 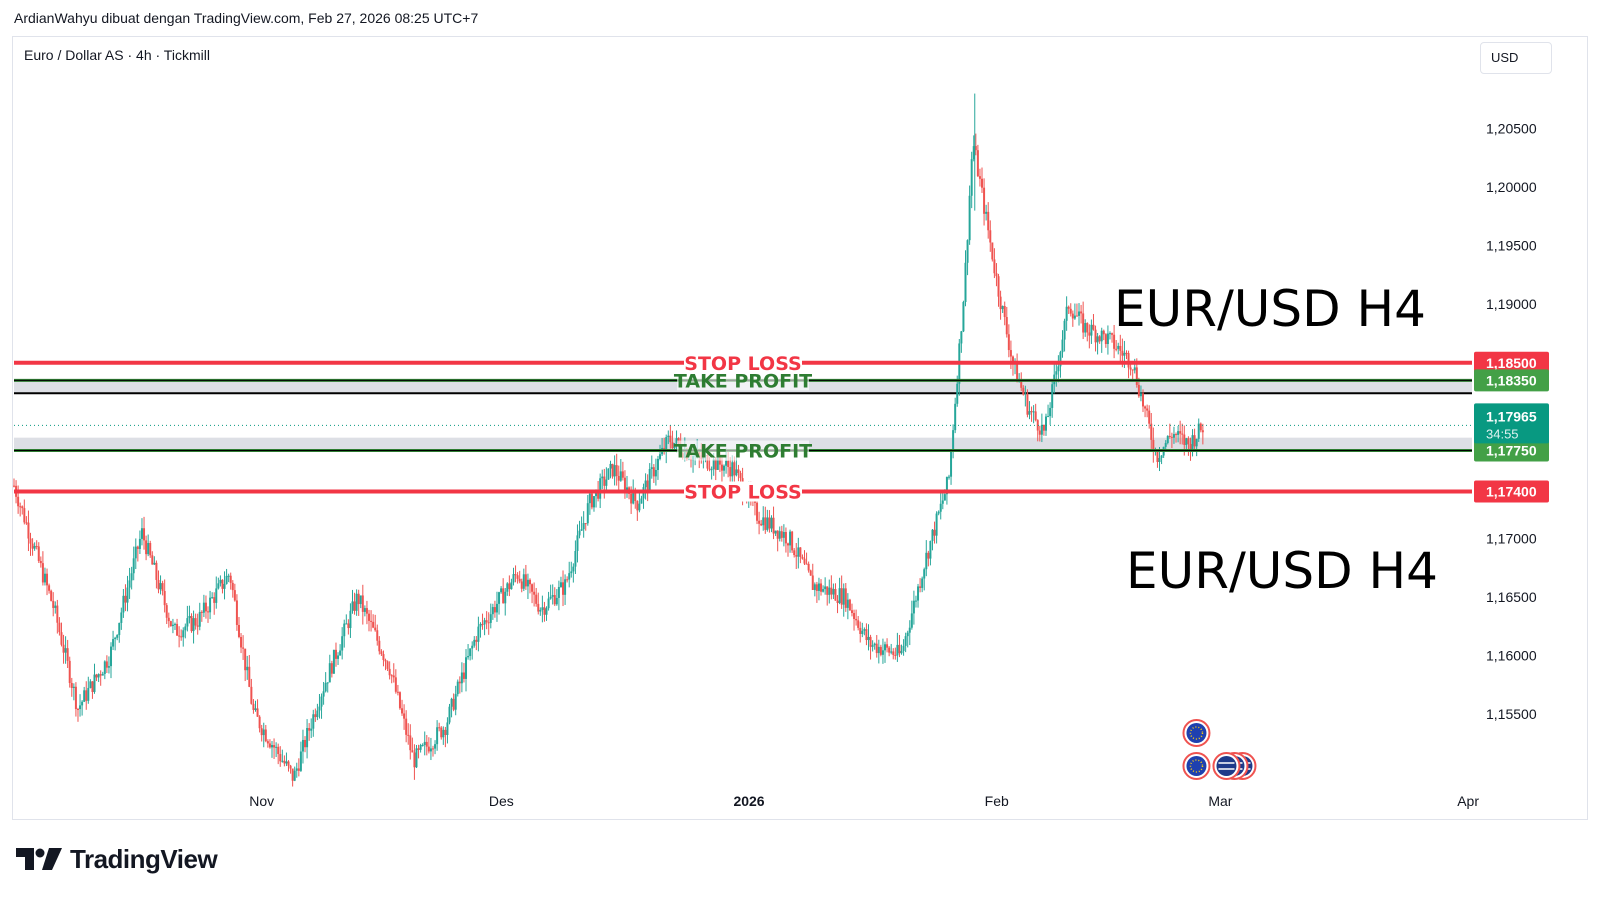 I want to click on currency-button: USD, so click(x=1516, y=58).